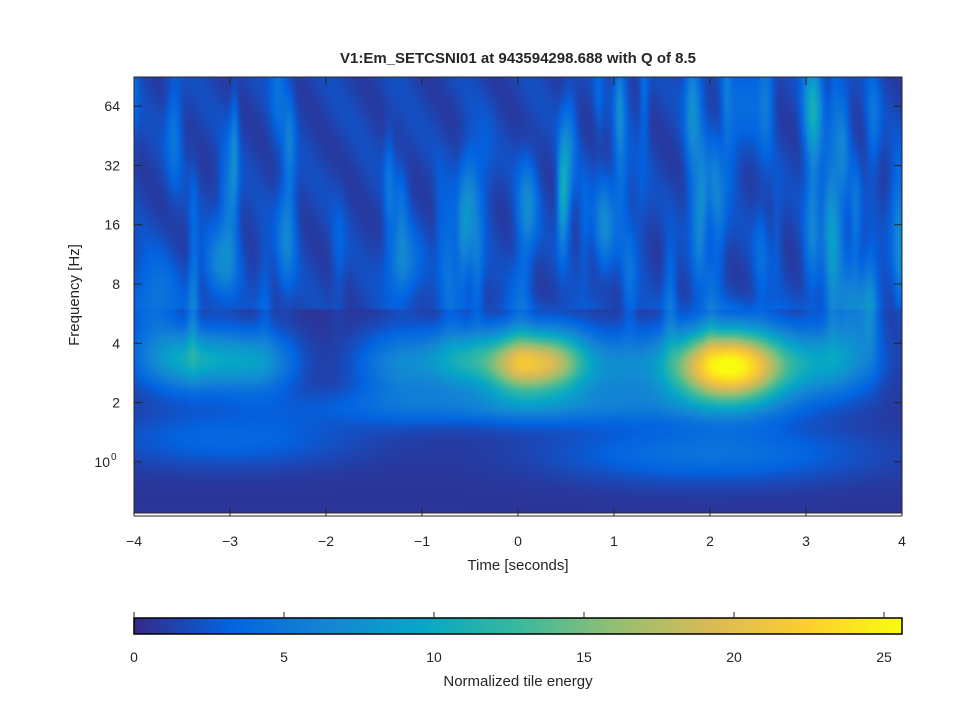 This screenshot has width=960, height=720. Describe the element at coordinates (584, 657) in the screenshot. I see `colorbar-tick-label: 15` at that location.